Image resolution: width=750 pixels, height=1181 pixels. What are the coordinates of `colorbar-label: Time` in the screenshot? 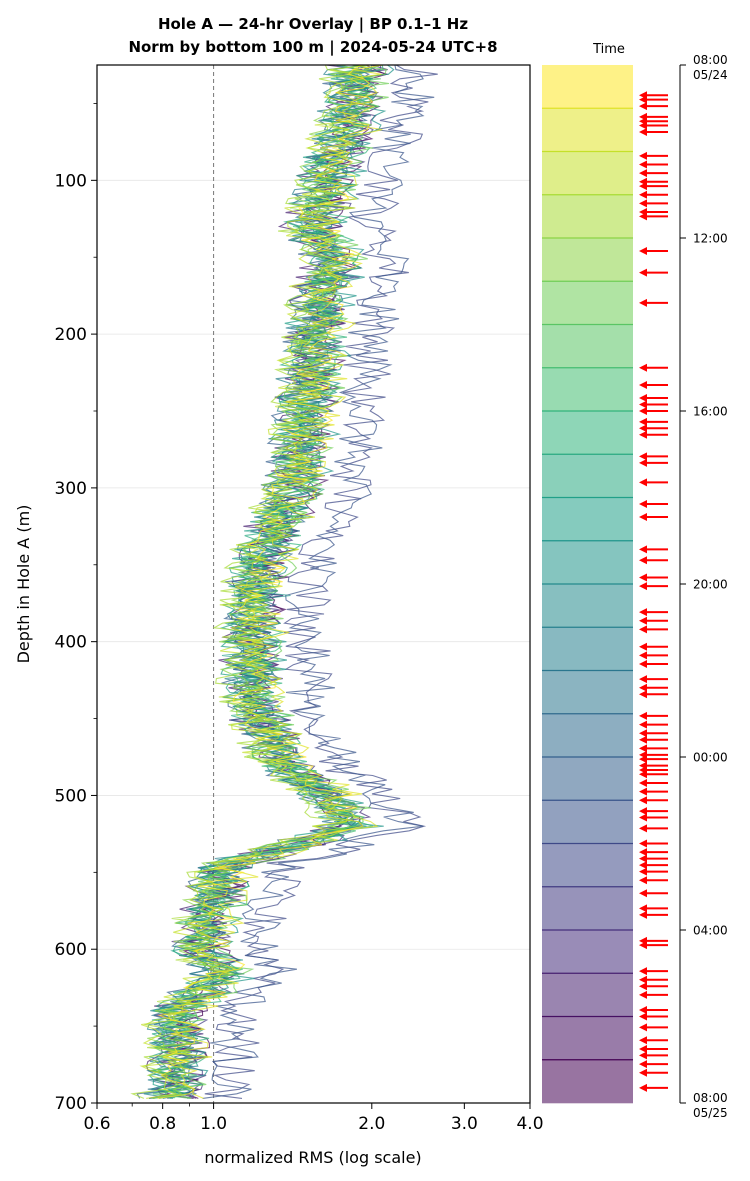 It's located at (608, 49).